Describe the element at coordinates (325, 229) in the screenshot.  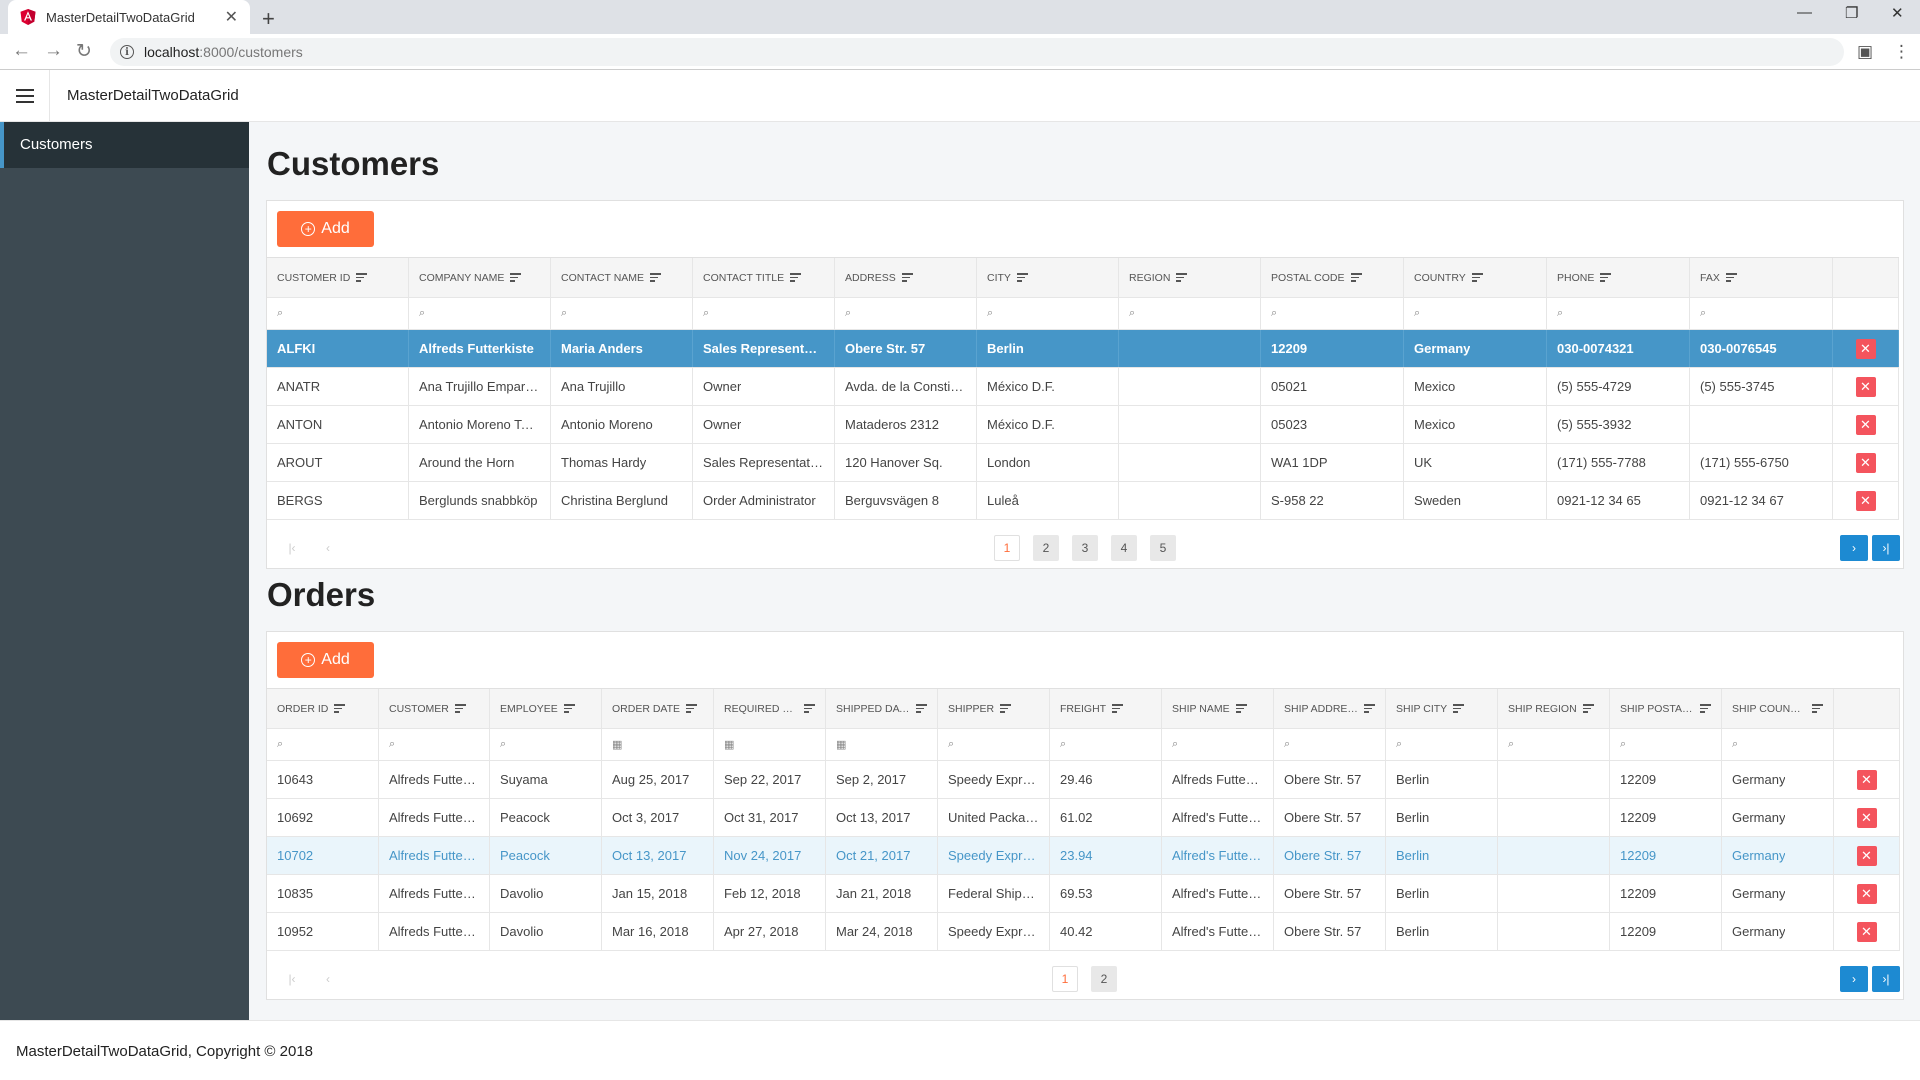
I see `add-customer-button: + Add` at that location.